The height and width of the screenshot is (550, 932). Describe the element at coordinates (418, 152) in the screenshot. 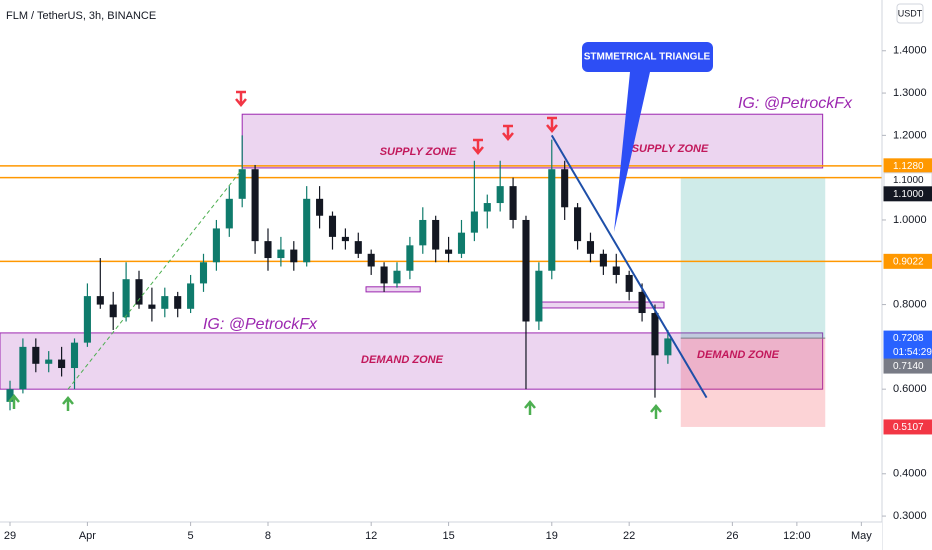

I see `zone-label: SUPPLY ZONE` at that location.